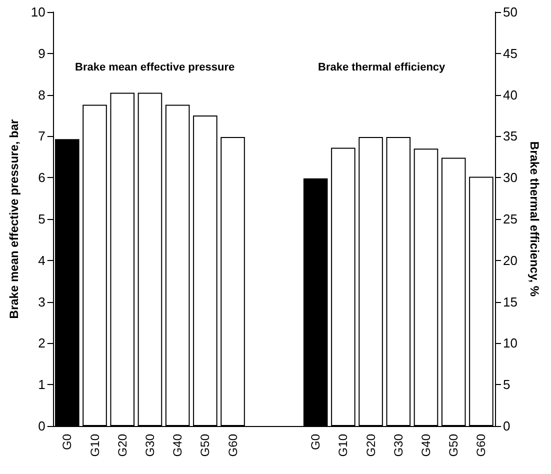  I want to click on y-tick-label: 0, so click(42, 426).